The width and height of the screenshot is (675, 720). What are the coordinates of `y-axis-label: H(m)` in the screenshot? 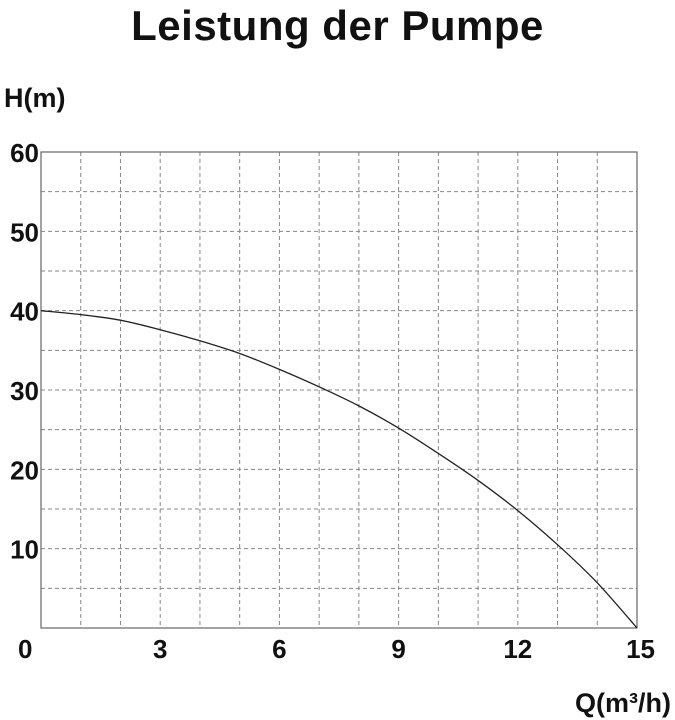 It's located at (35, 98).